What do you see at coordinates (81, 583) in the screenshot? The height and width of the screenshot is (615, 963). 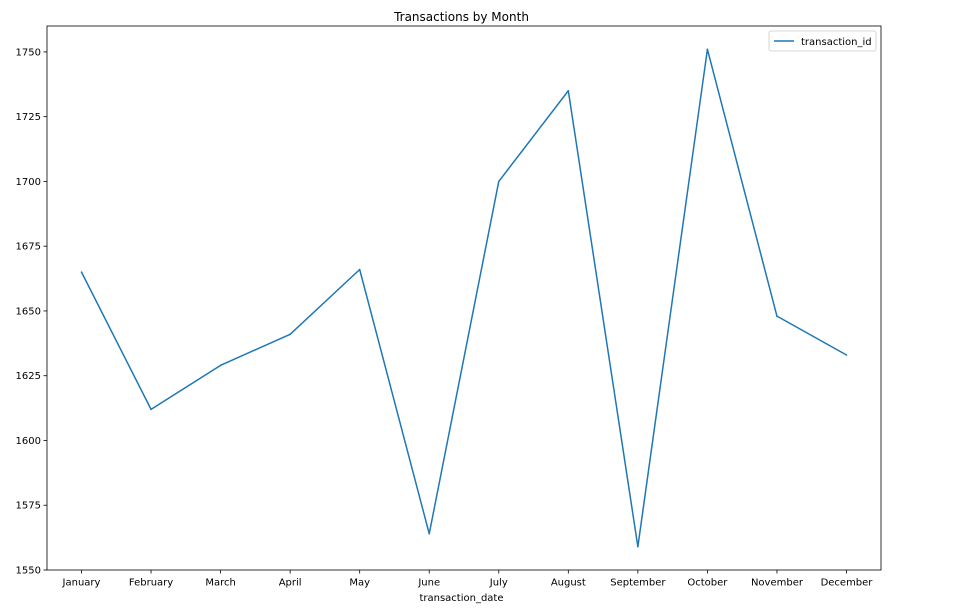 I see `x-tick-label: January` at bounding box center [81, 583].